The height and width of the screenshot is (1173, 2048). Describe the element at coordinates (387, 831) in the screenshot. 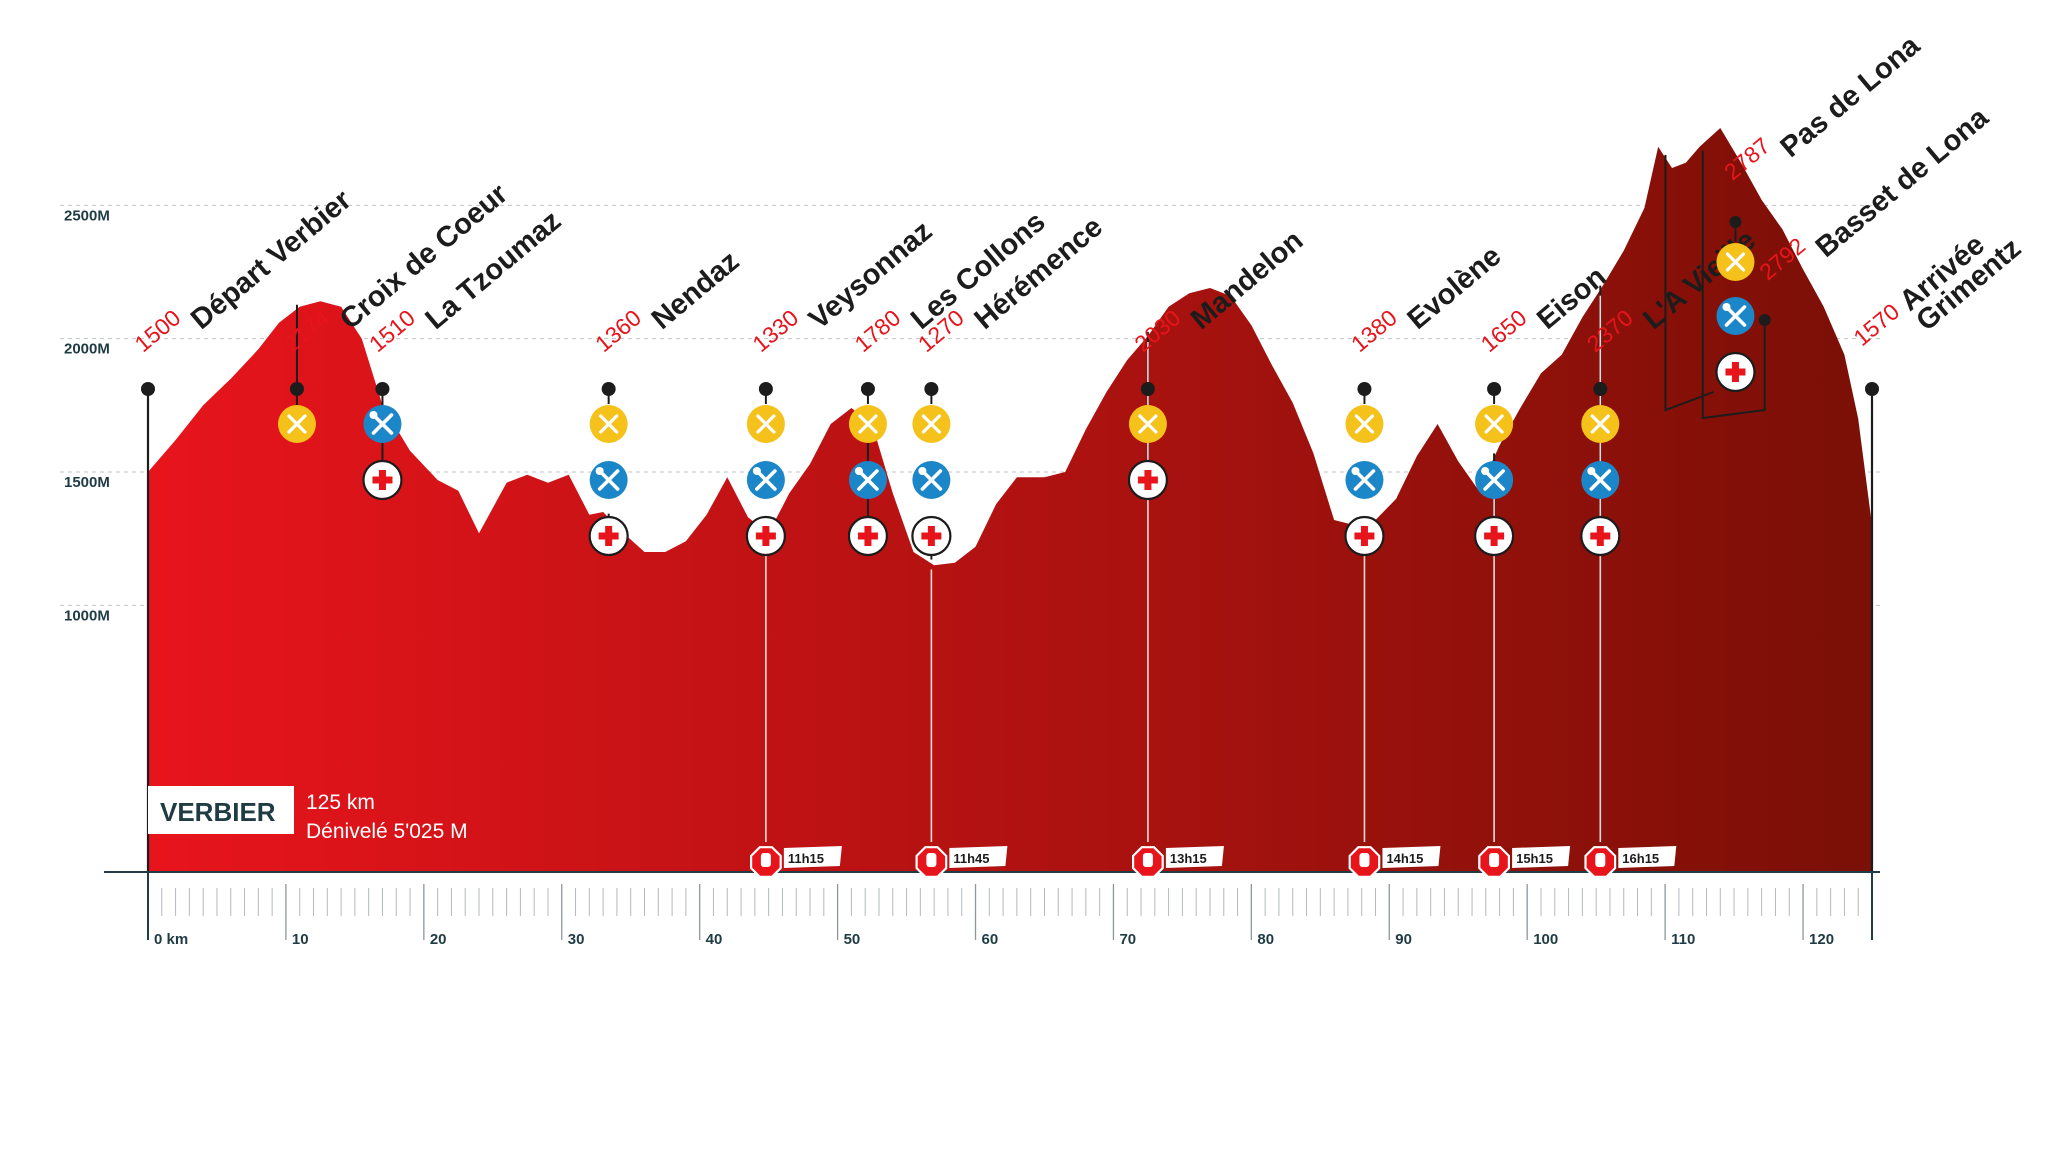

I see `elevation-gain-label: Dénivelé 5'025 M` at that location.